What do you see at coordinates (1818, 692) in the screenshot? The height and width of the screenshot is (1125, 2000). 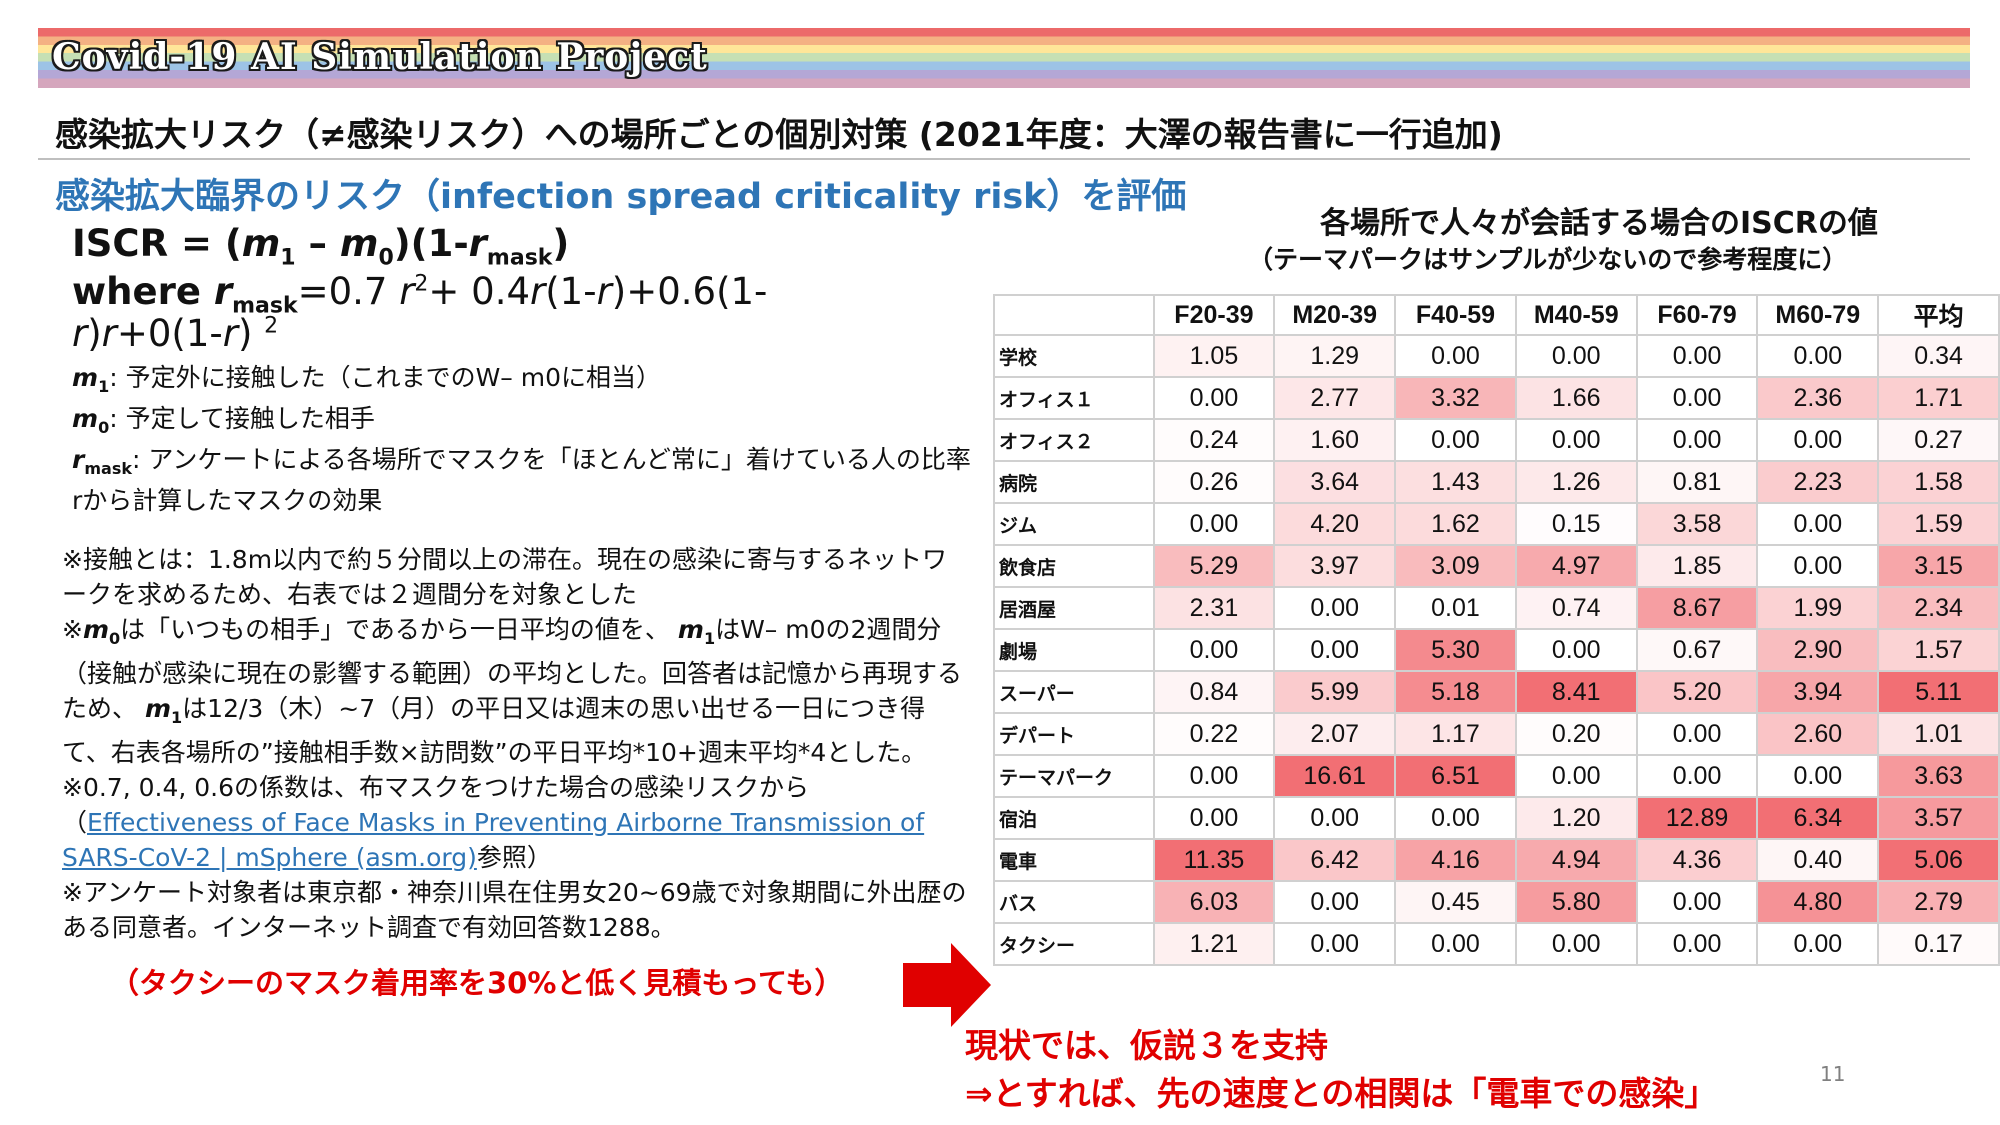 I see `table-cell: 3.94` at bounding box center [1818, 692].